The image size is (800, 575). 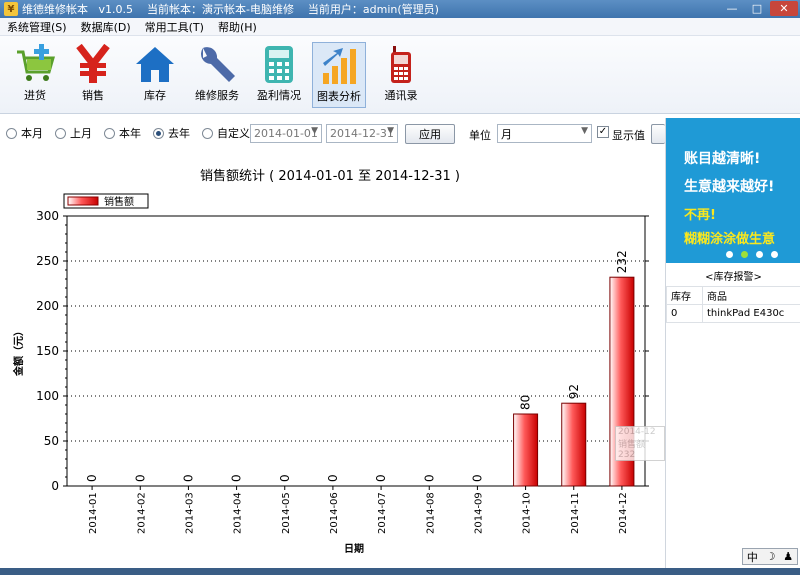 What do you see at coordinates (83, 201) in the screenshot?
I see `legend-swatch` at bounding box center [83, 201].